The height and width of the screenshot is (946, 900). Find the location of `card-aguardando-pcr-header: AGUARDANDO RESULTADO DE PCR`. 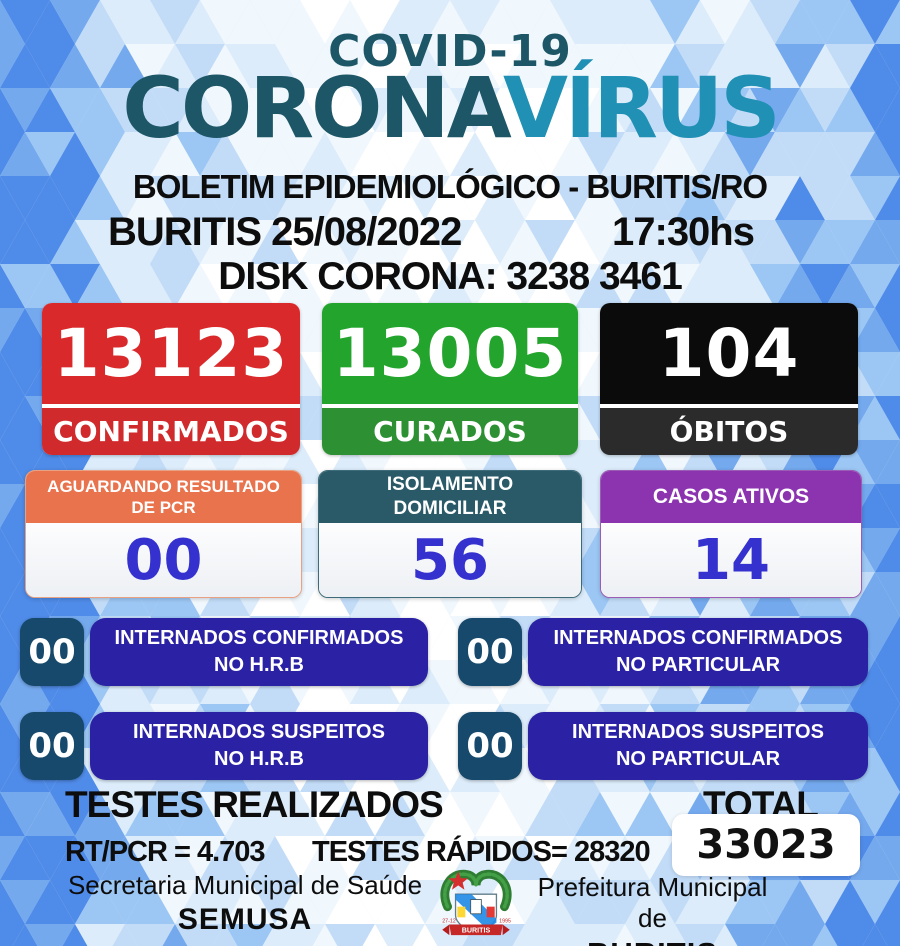

card-aguardando-pcr-header: AGUARDANDO RESULTADO DE PCR is located at coordinates (163, 497).